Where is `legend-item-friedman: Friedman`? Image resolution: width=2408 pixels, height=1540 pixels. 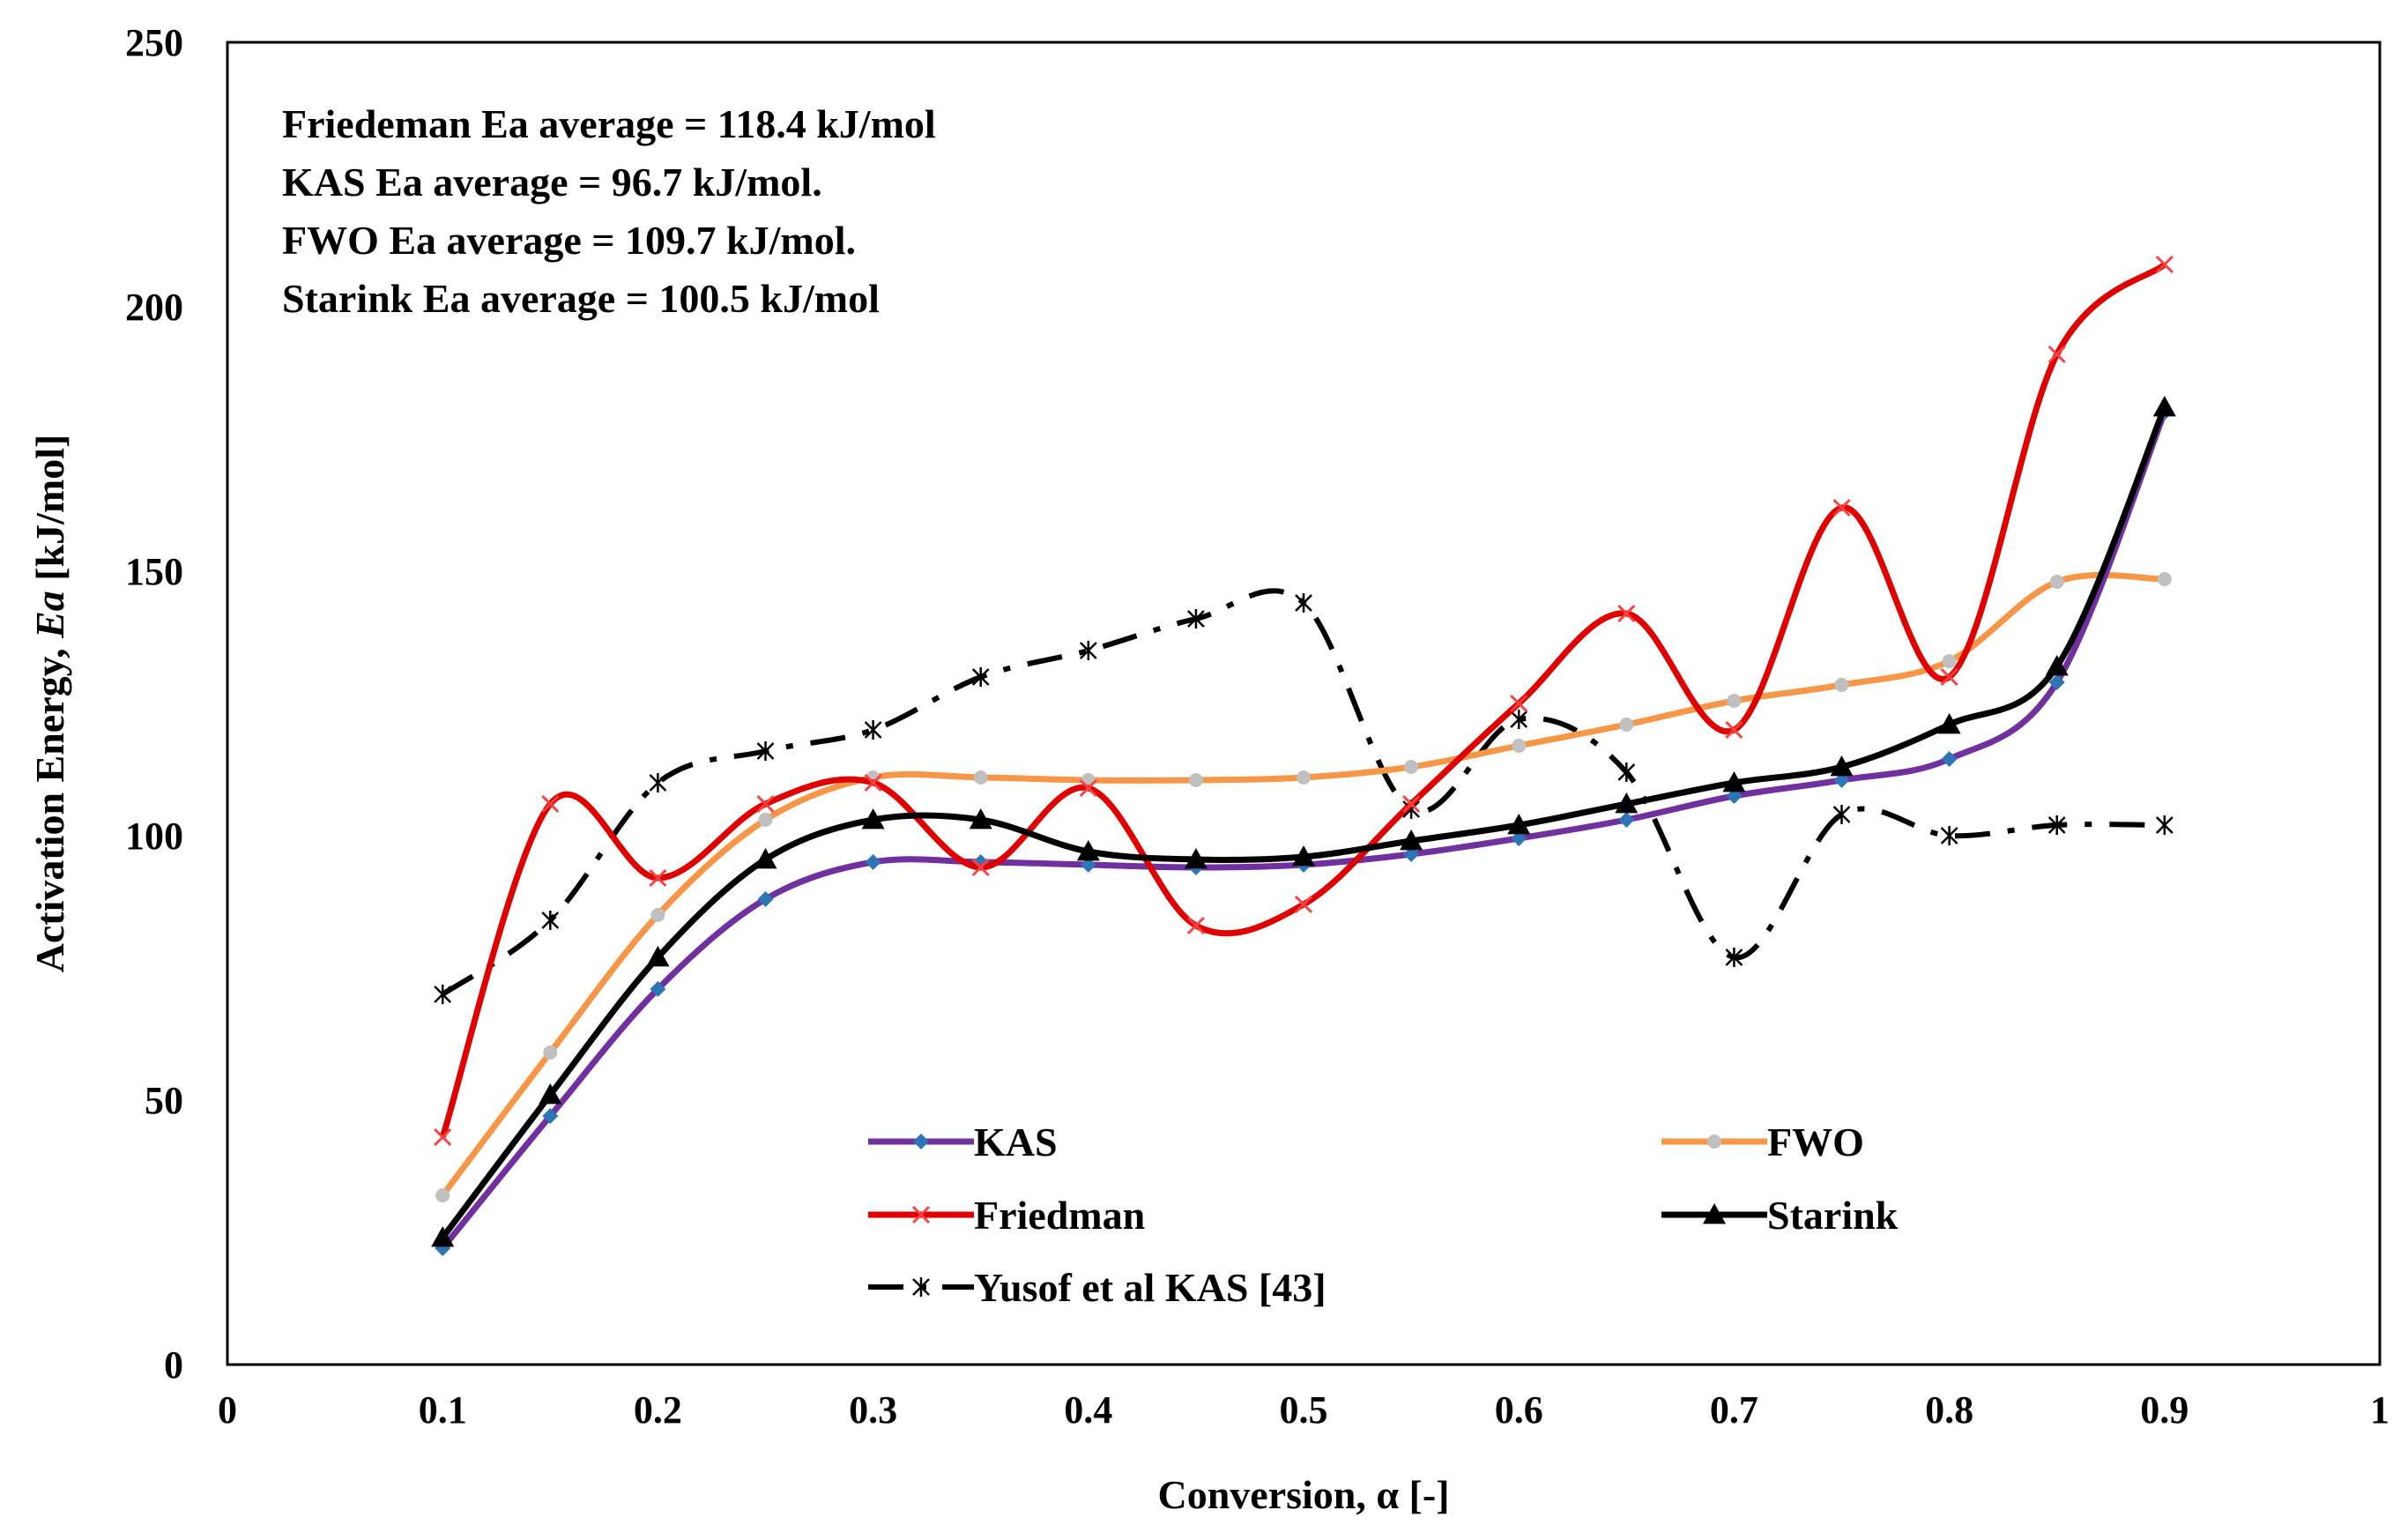
legend-item-friedman: Friedman is located at coordinates (1006, 1215).